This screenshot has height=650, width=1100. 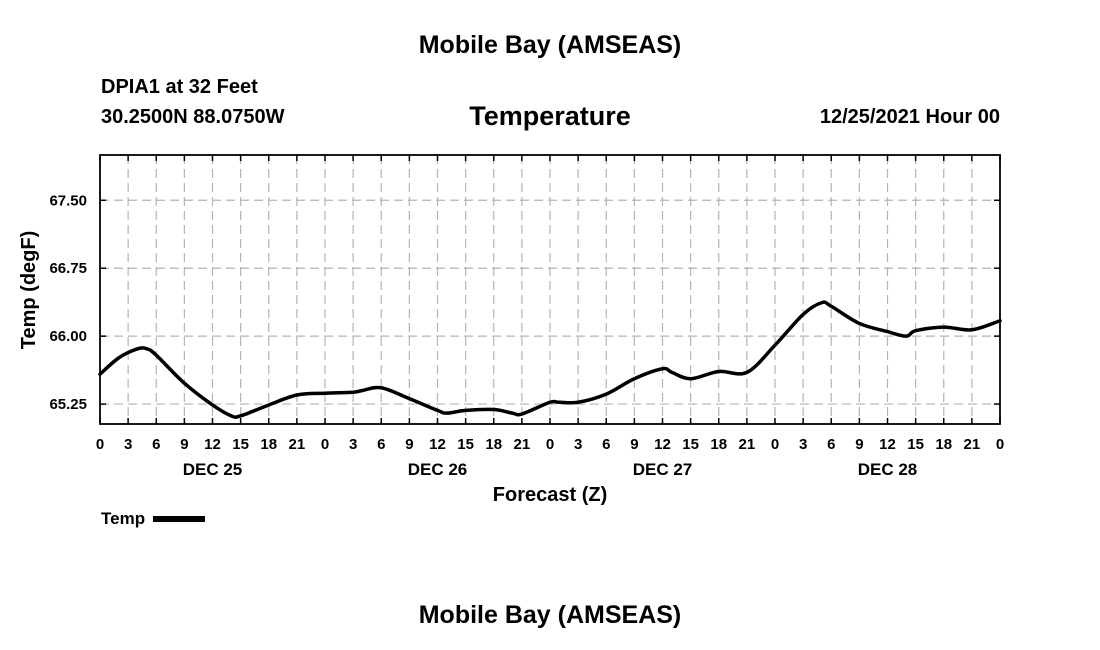 What do you see at coordinates (179, 519) in the screenshot?
I see `legend-swatch` at bounding box center [179, 519].